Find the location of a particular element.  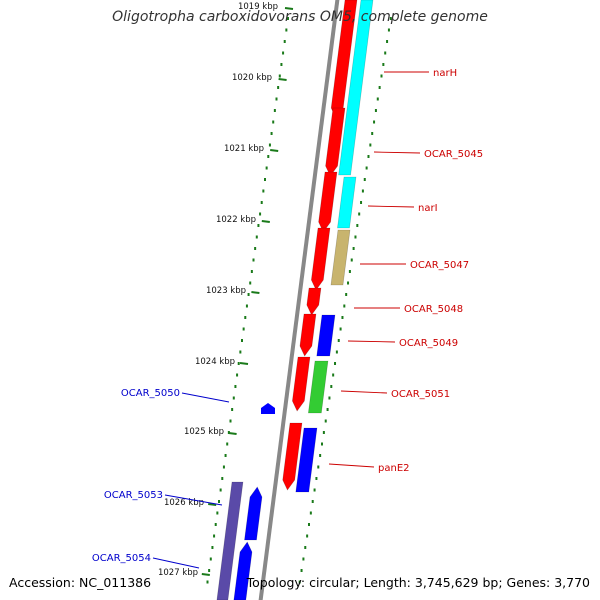

scale-label: 1021 kbp is located at coordinates (244, 149).